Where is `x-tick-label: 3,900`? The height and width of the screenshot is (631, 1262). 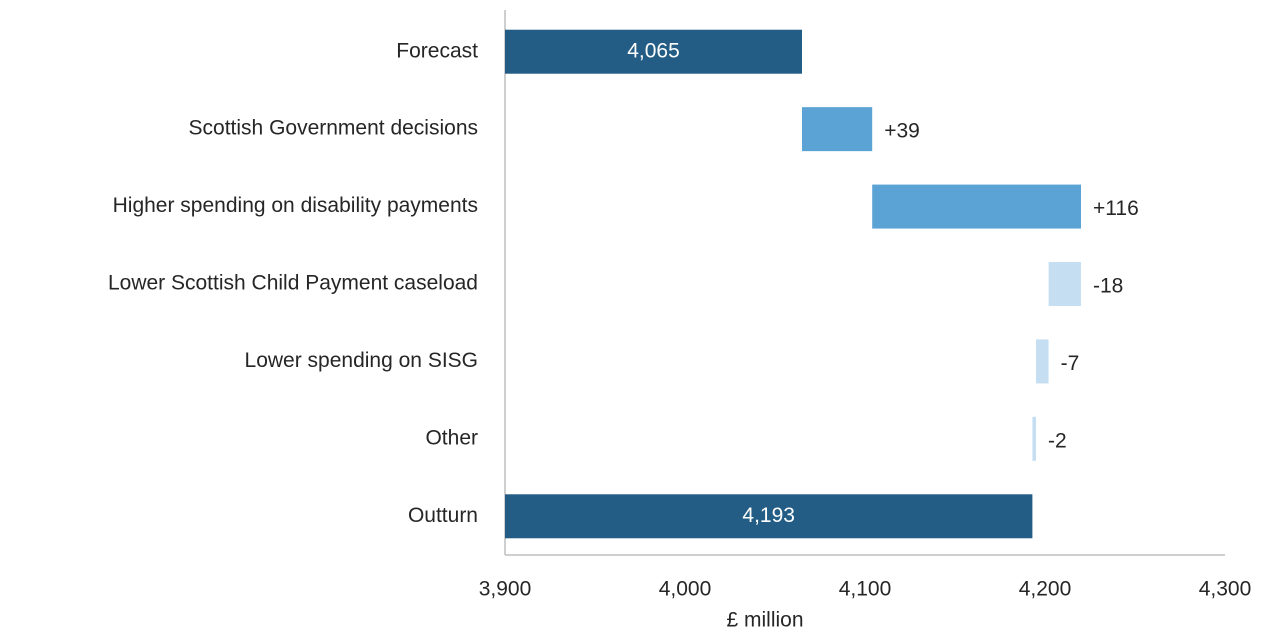 x-tick-label: 3,900 is located at coordinates (505, 589).